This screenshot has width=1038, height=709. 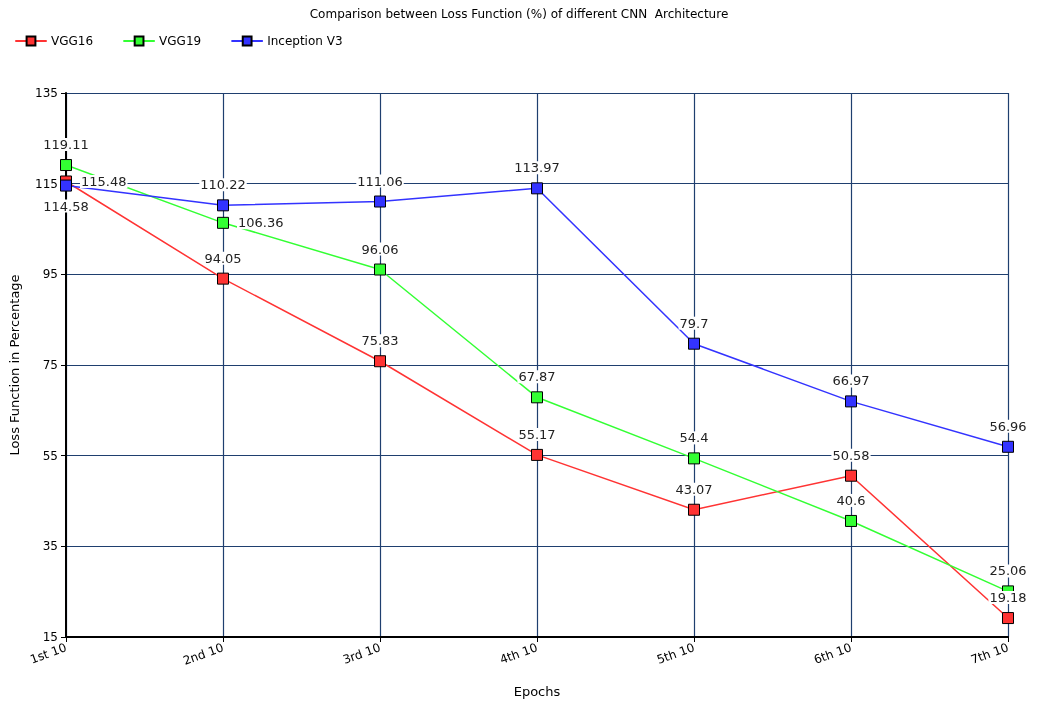 I want to click on data-label: 25.06, so click(x=1008, y=571).